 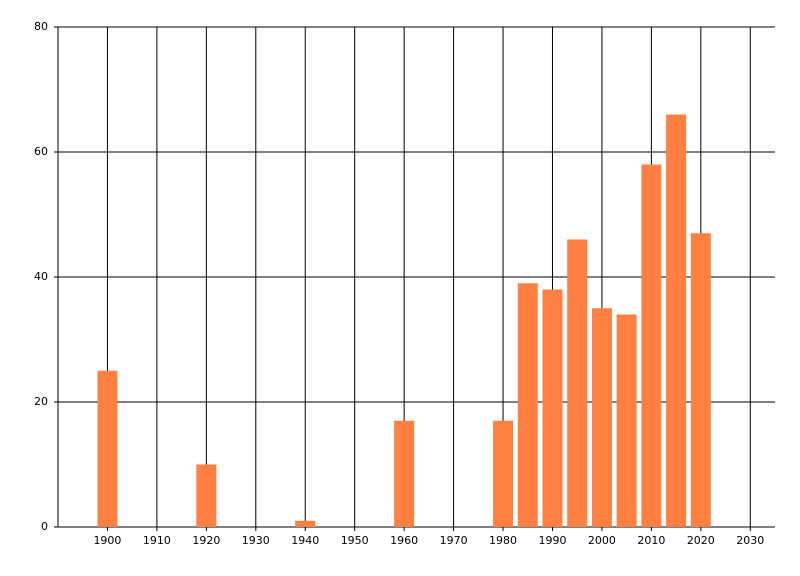 What do you see at coordinates (355, 540) in the screenshot?
I see `x-tick-label: 1950` at bounding box center [355, 540].